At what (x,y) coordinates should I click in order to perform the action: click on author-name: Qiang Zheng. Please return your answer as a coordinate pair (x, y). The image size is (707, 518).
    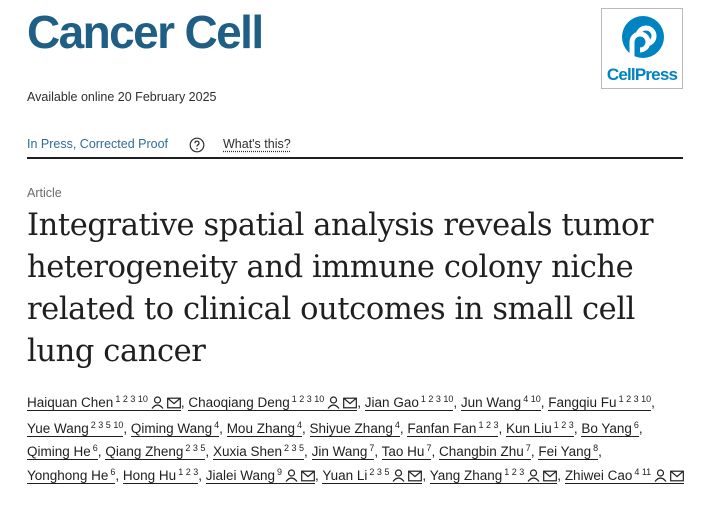
    Looking at the image, I should click on (144, 451).